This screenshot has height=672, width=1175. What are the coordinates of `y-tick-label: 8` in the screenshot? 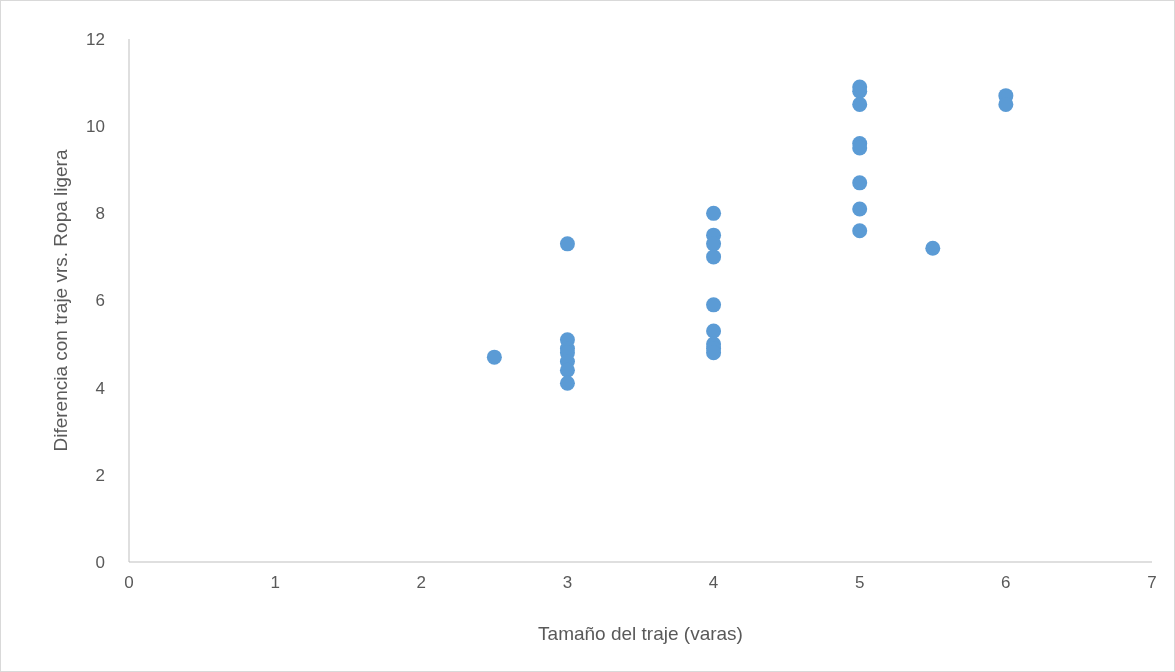 It's located at (100, 214).